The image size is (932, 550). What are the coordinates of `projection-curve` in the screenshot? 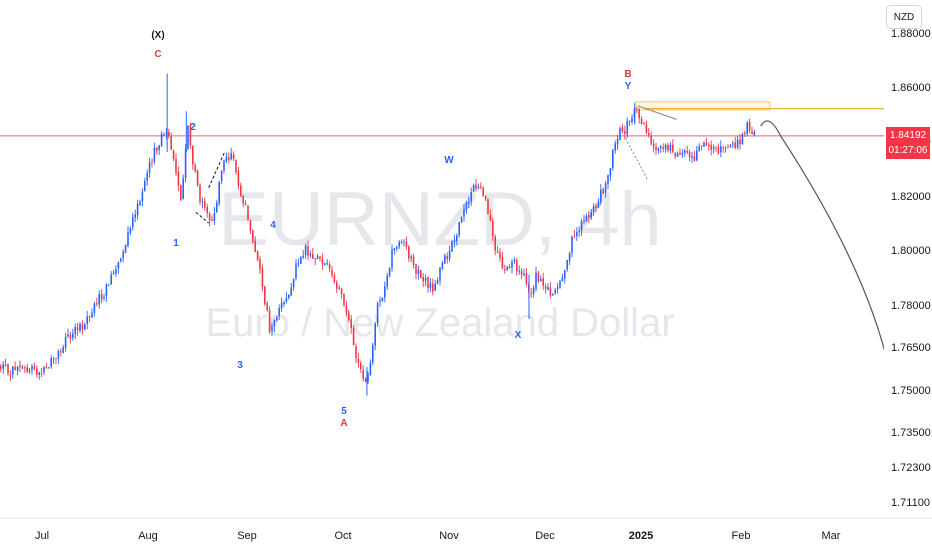 It's located at (829, 272).